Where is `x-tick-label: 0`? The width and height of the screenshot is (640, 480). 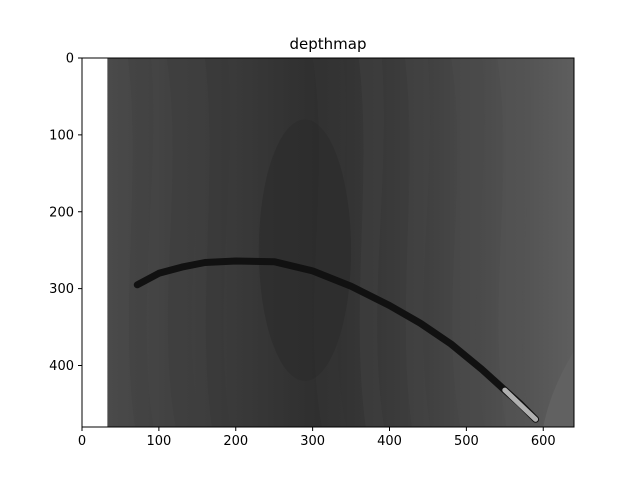 x-tick-label: 0 is located at coordinates (82, 441).